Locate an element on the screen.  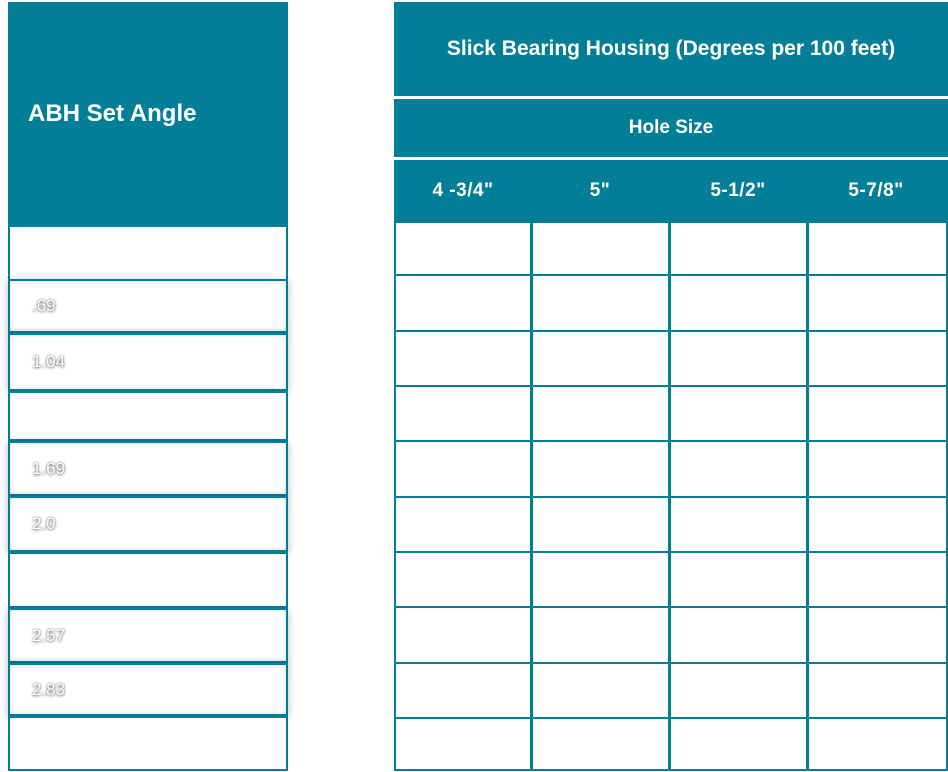
hole-size-column-header: 5" is located at coordinates (600, 190).